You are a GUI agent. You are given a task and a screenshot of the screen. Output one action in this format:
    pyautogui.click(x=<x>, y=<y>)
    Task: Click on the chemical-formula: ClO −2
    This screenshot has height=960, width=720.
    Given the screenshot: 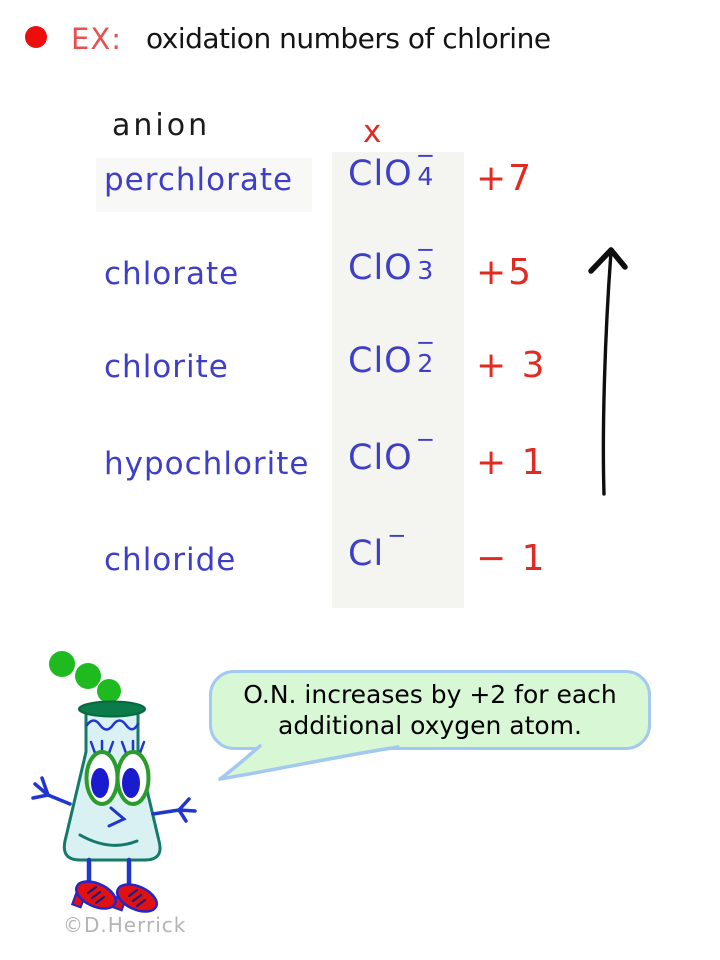 What is the action you would take?
    pyautogui.click(x=392, y=356)
    